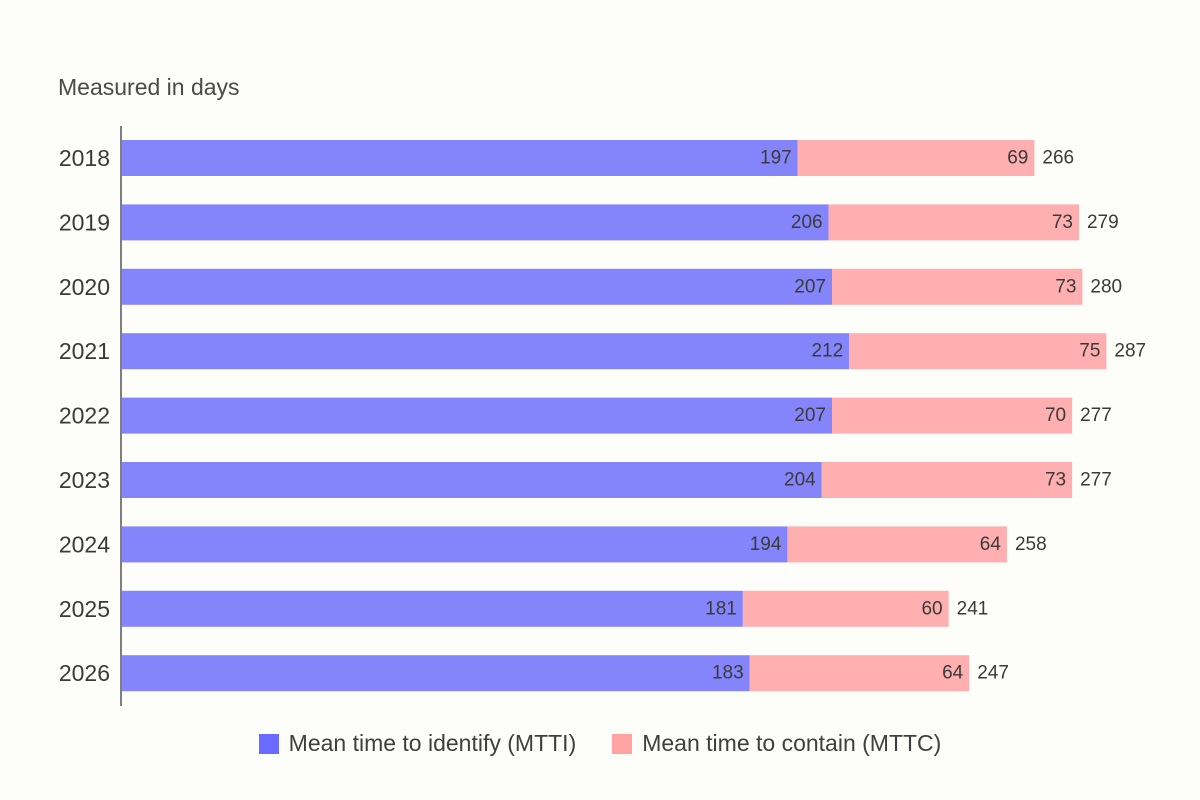 The width and height of the screenshot is (1200, 800). What do you see at coordinates (622, 743) in the screenshot?
I see `legend-swatch-mttc` at bounding box center [622, 743].